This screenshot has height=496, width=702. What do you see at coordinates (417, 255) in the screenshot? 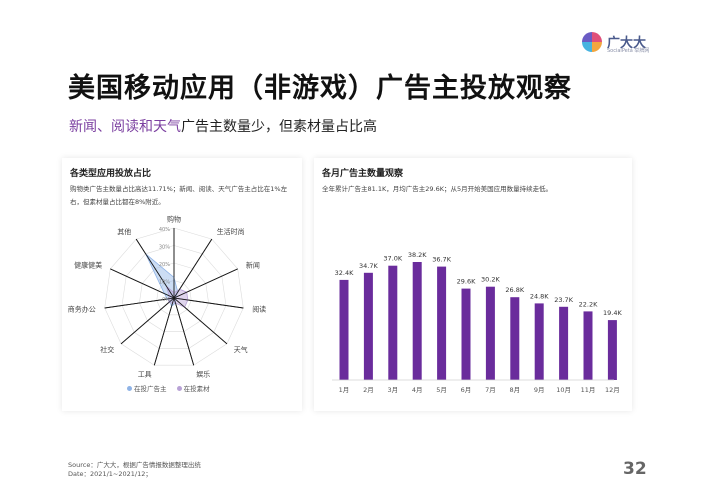
I see `bar-value-label: 38.2K` at bounding box center [417, 255].